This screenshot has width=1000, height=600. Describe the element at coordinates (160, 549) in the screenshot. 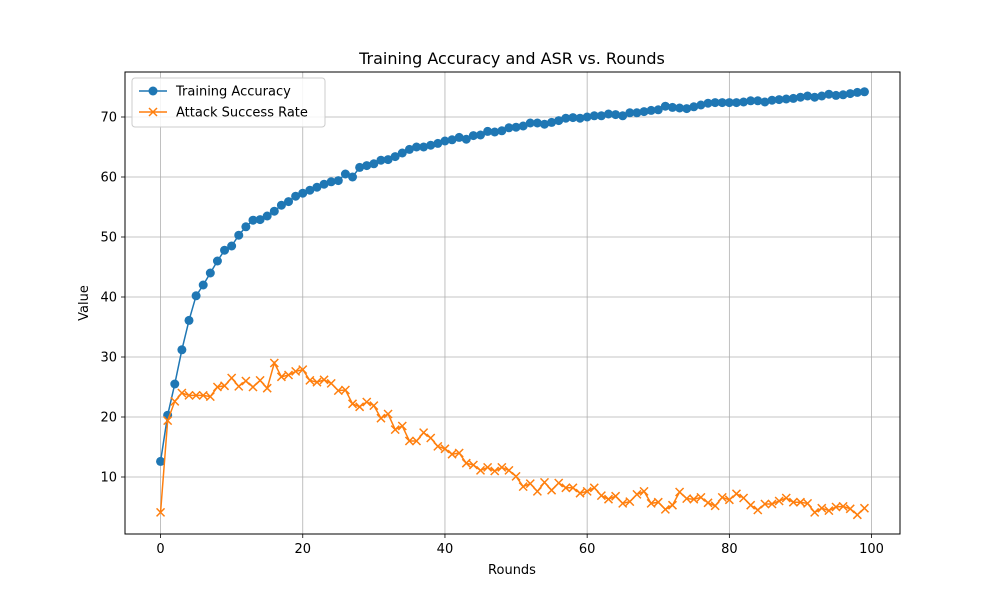

I see `x-tick-label: 0` at that location.